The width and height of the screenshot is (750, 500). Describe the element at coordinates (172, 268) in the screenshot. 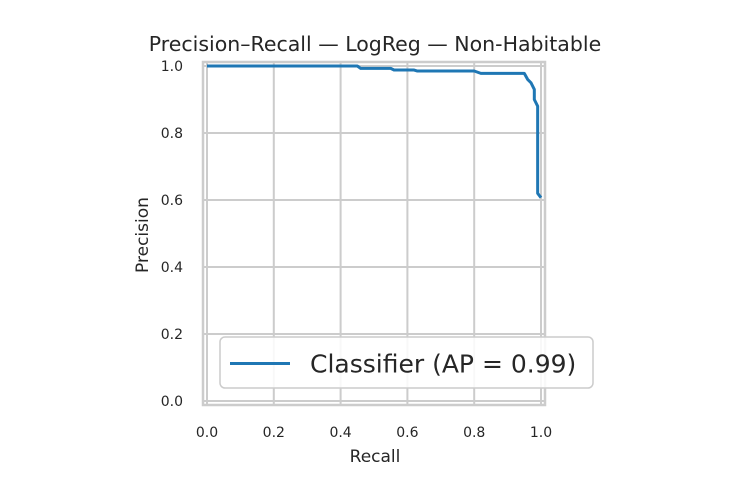

I see `y-tick-label: 0.4` at that location.